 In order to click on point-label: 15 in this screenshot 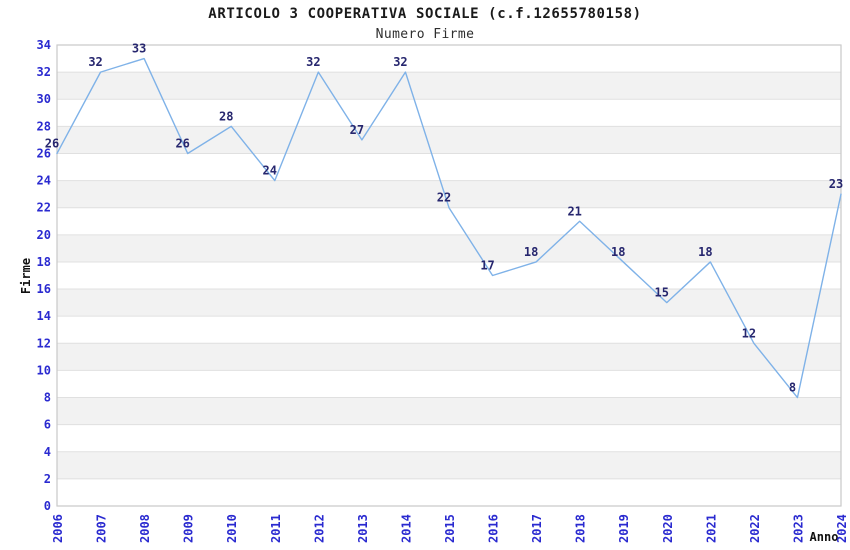, I will do `click(662, 293)`.